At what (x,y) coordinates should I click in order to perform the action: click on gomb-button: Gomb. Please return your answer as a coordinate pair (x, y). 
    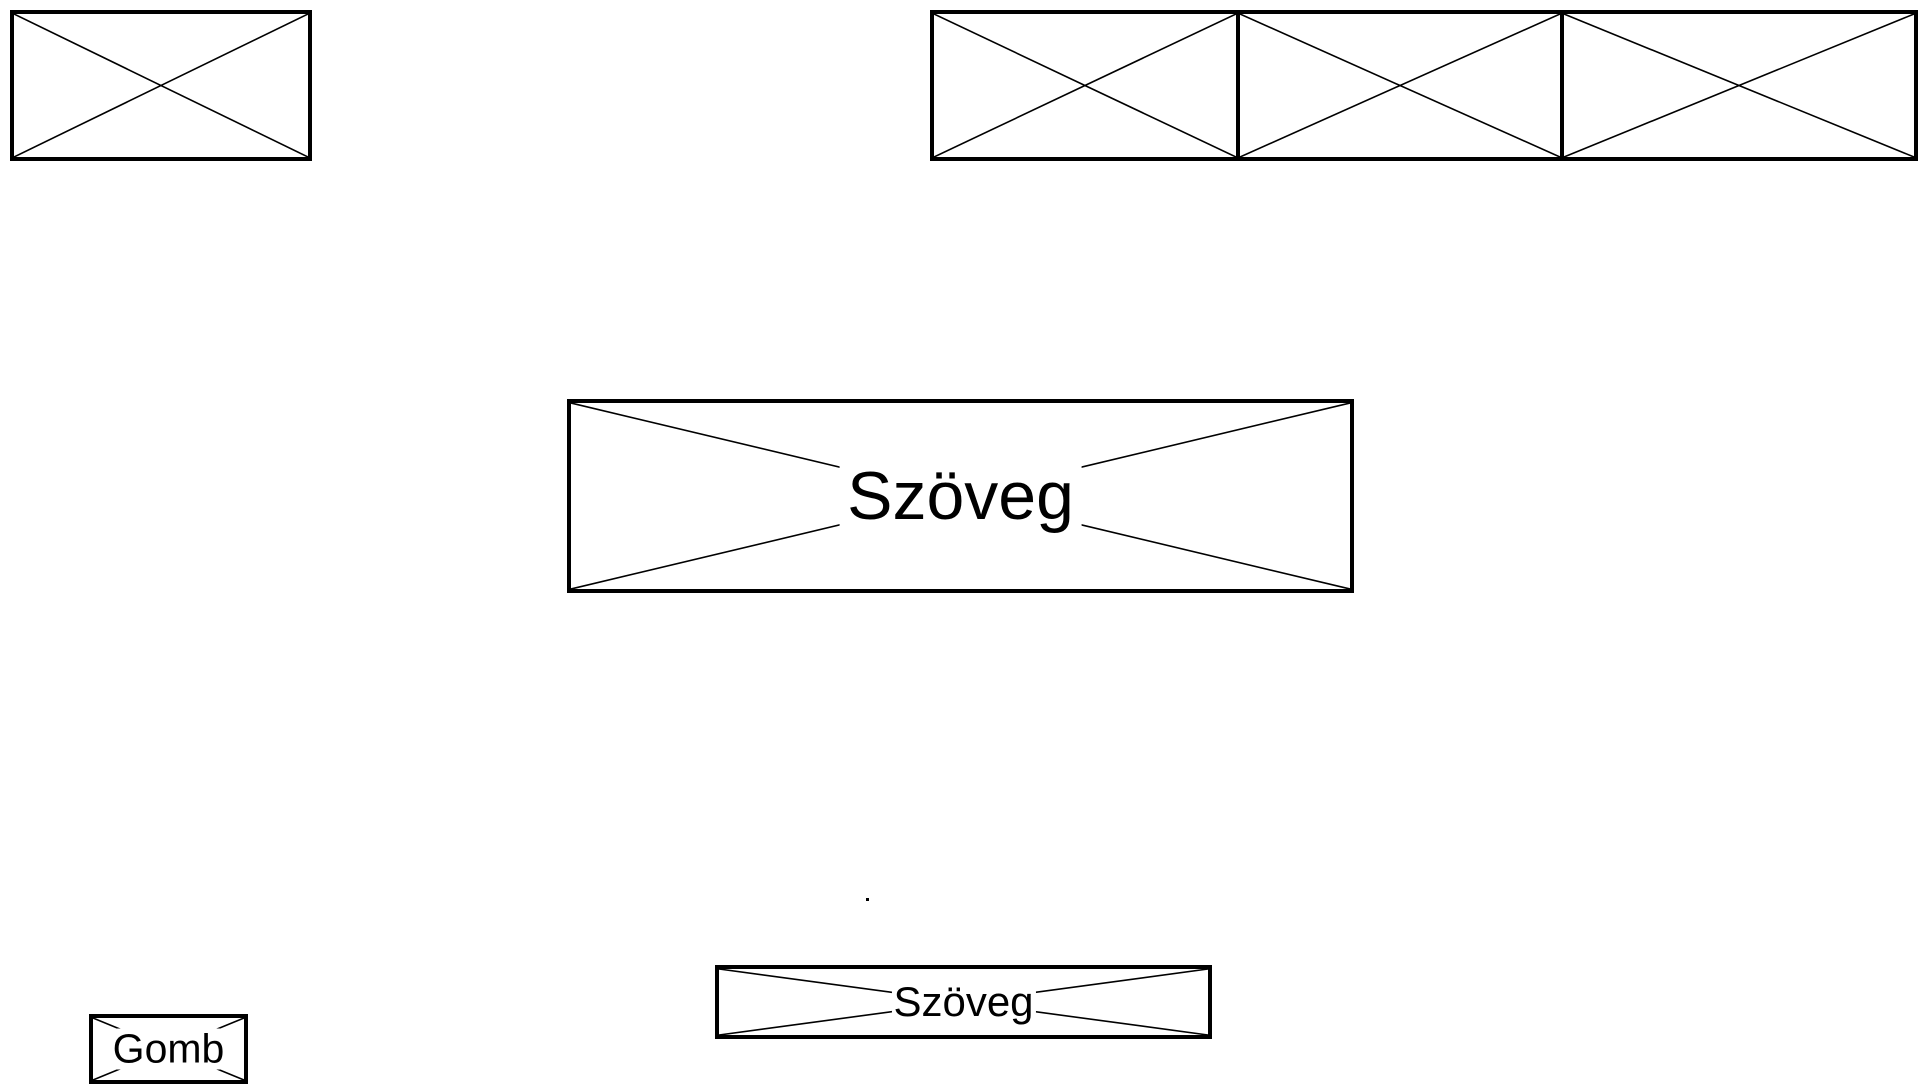
    Looking at the image, I should click on (168, 1049).